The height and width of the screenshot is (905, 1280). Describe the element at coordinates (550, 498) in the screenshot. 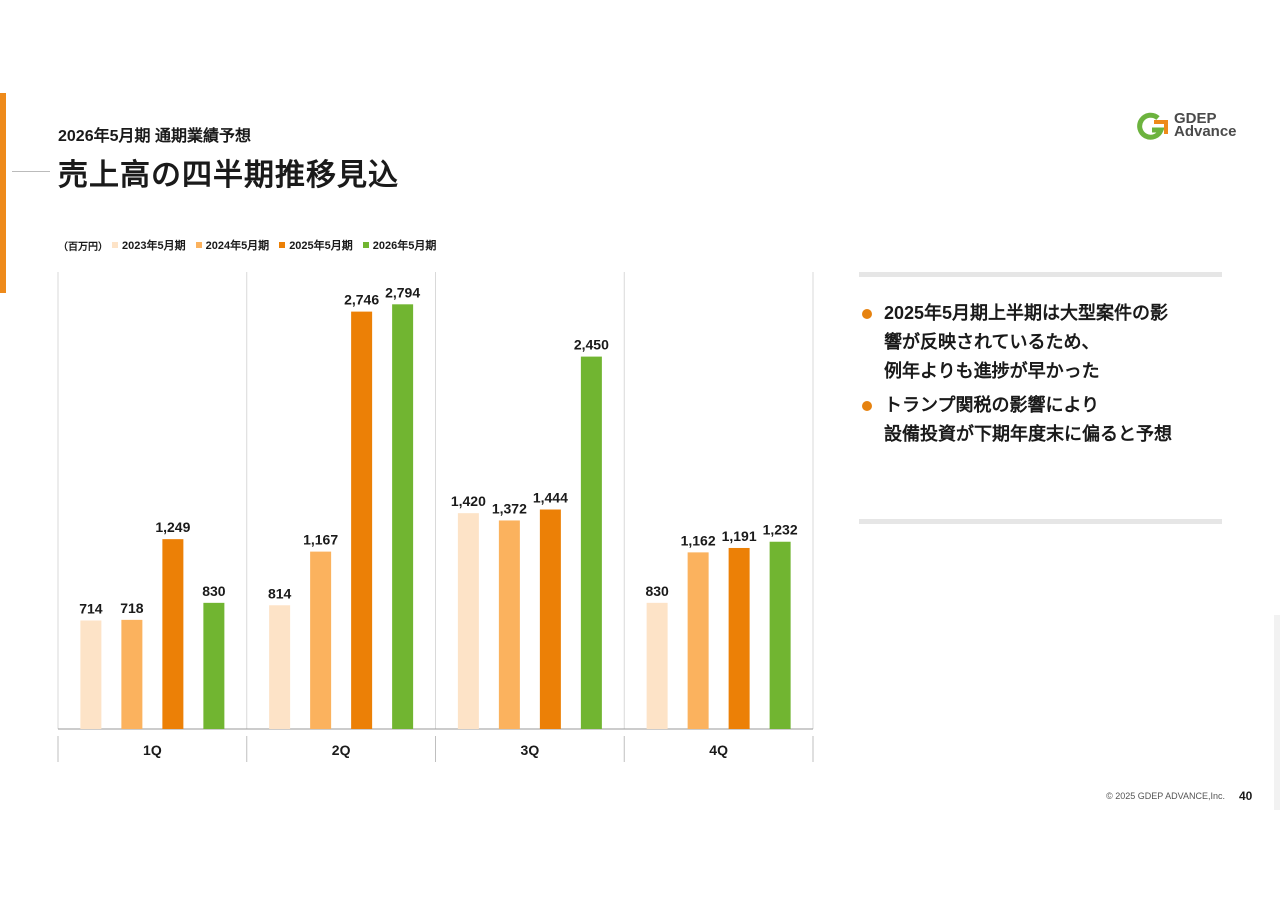

I see `data-label: 1,444` at that location.